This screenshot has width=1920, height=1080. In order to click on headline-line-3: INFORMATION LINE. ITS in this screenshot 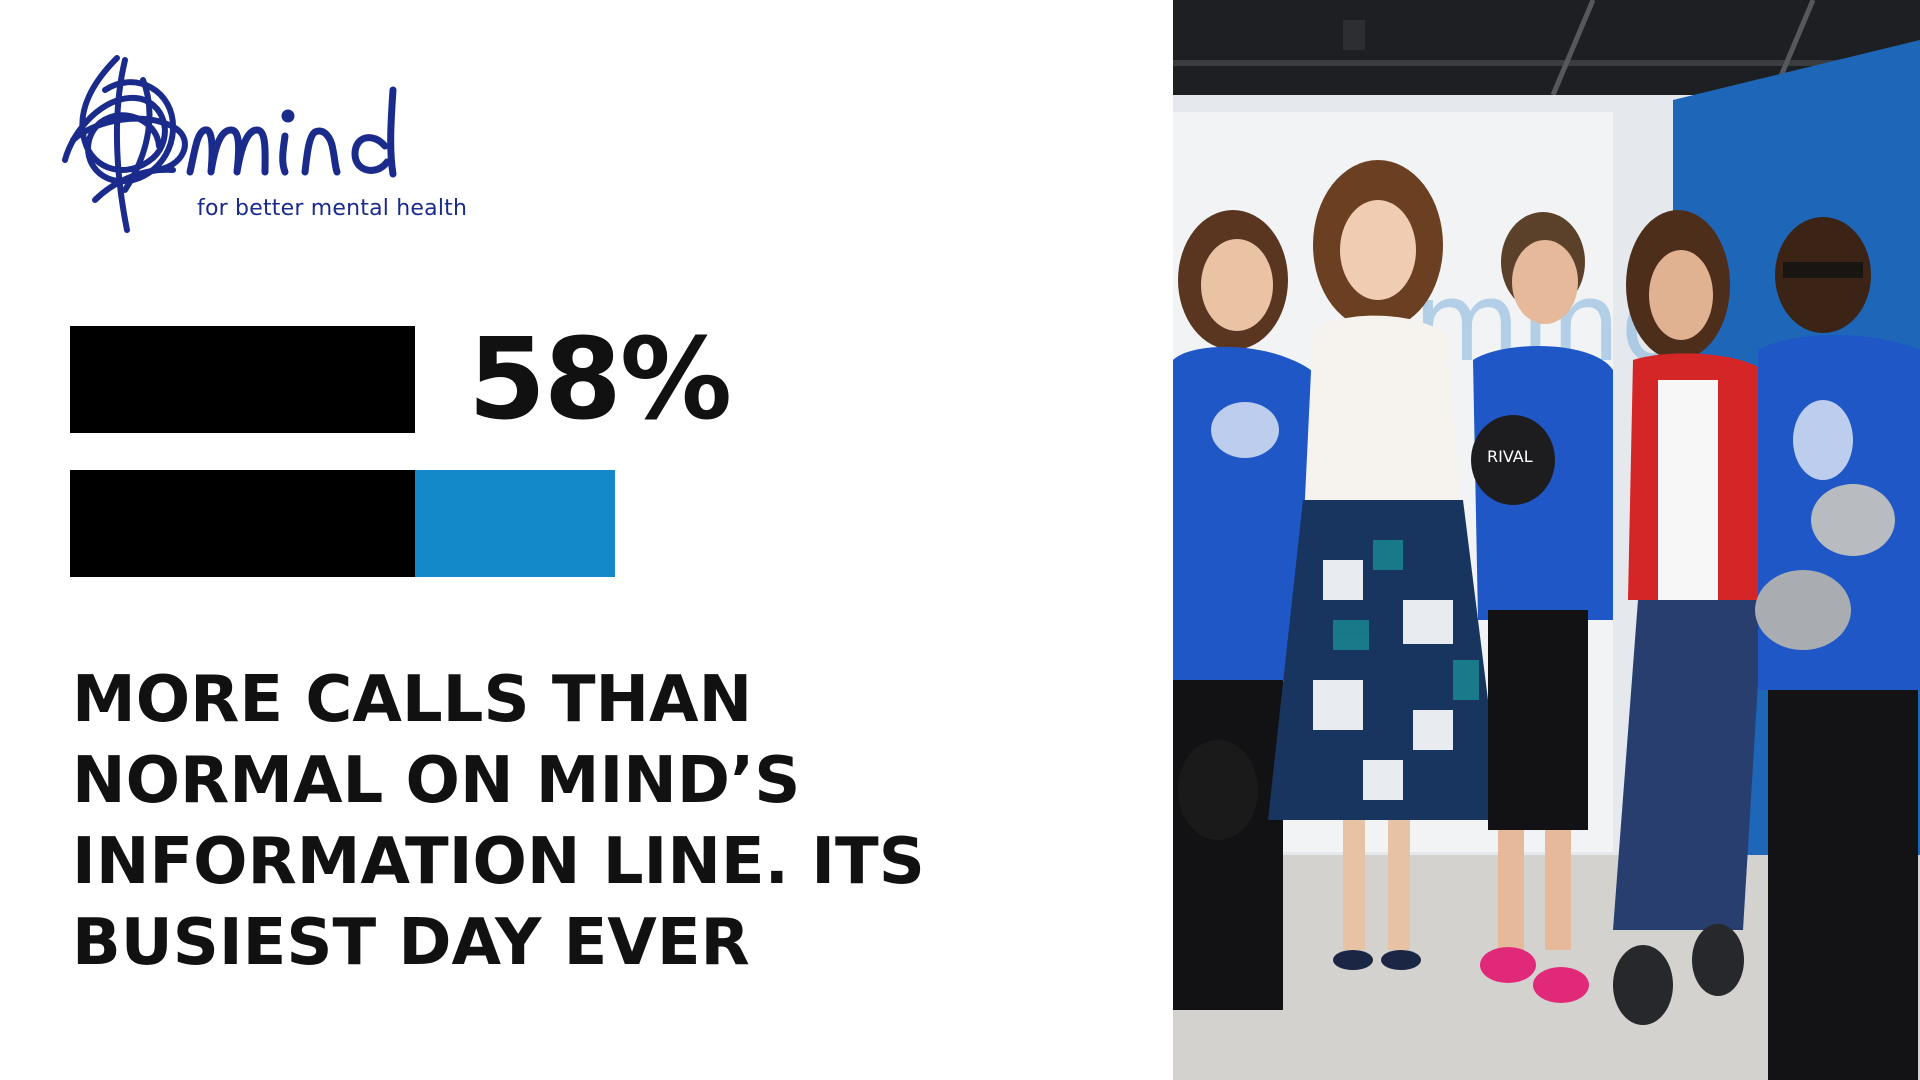, I will do `click(498, 862)`.